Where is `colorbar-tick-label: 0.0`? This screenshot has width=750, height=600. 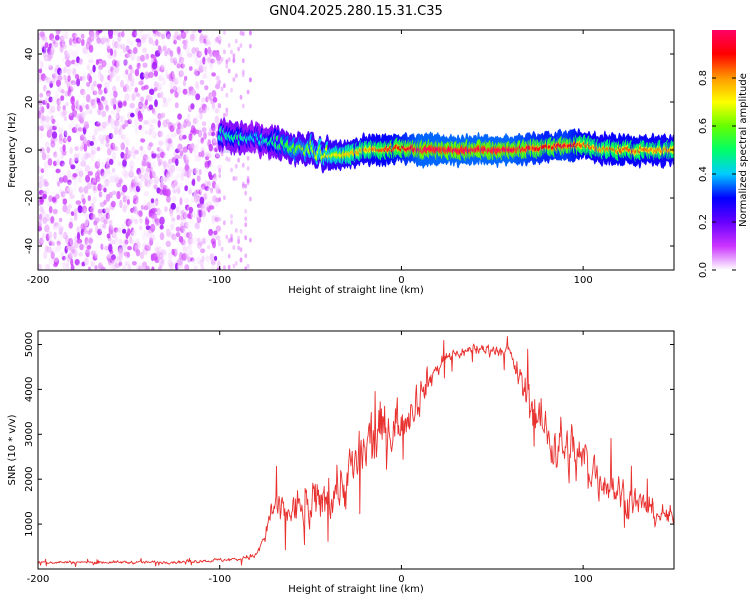 colorbar-tick-label: 0.0 is located at coordinates (703, 270).